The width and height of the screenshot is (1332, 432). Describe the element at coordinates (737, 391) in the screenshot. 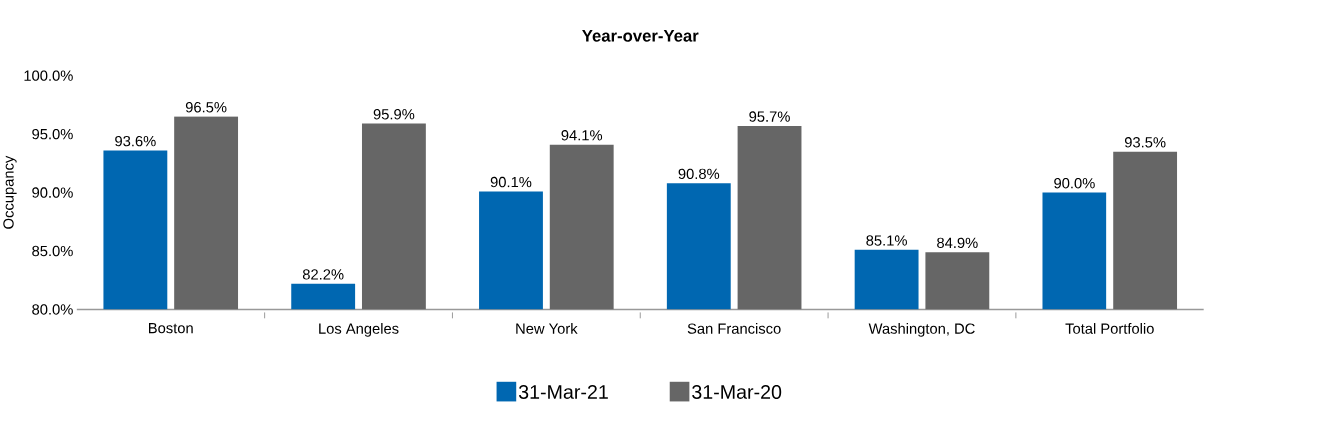

I see `legend-label: 31-Mar-20` at that location.